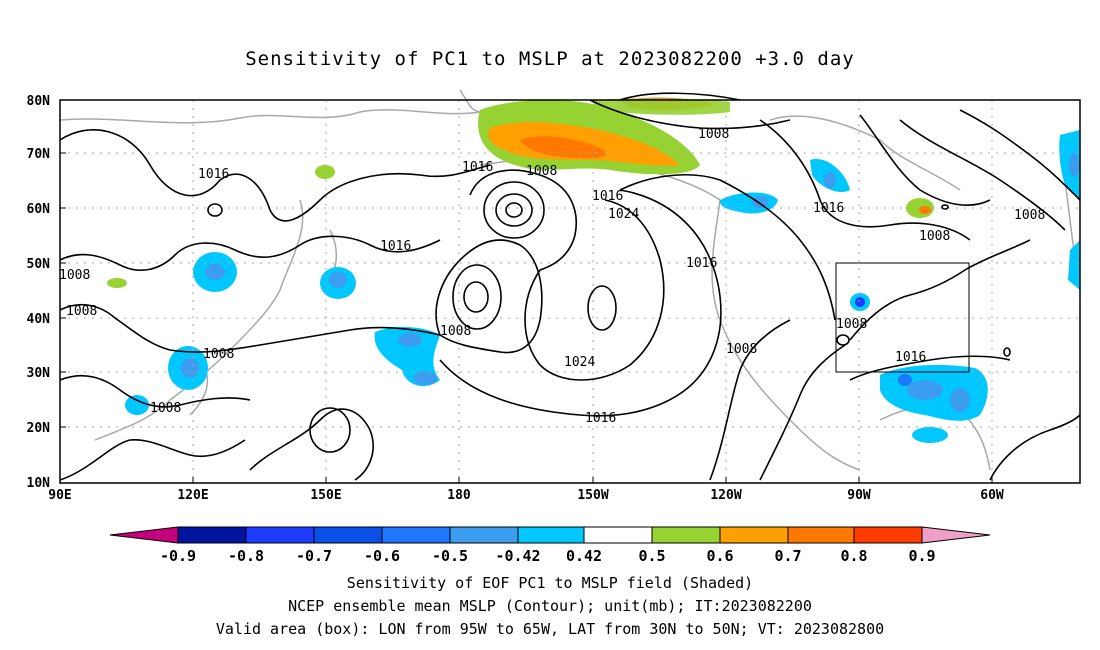 The image size is (1100, 650). What do you see at coordinates (325, 495) in the screenshot?
I see `lon-label: 150E` at bounding box center [325, 495].